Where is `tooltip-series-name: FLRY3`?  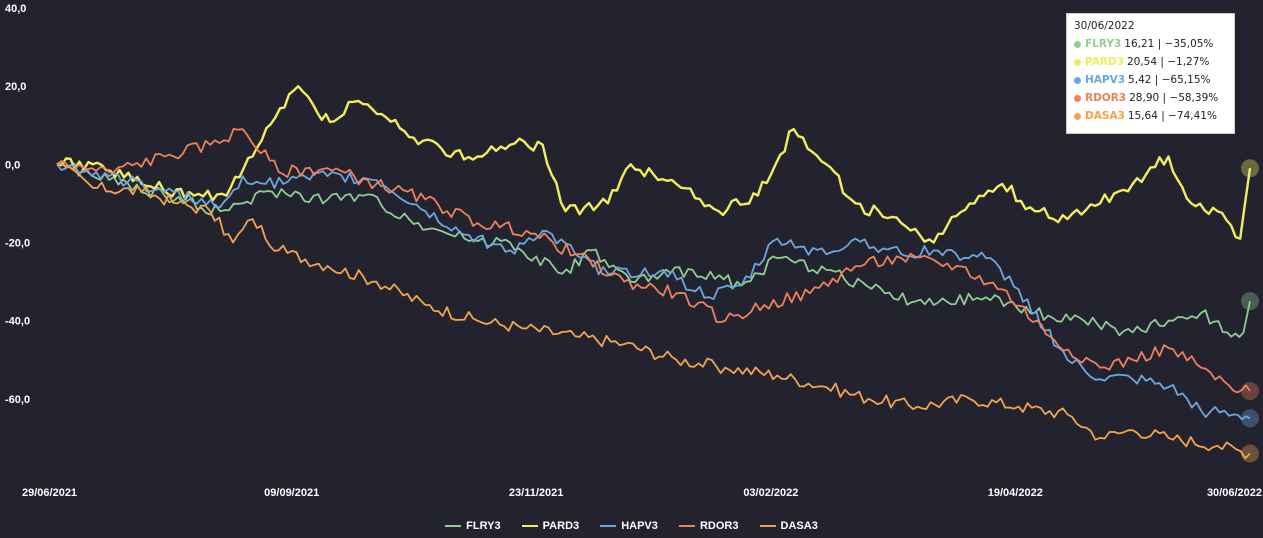
tooltip-series-name: FLRY3 is located at coordinates (1103, 44).